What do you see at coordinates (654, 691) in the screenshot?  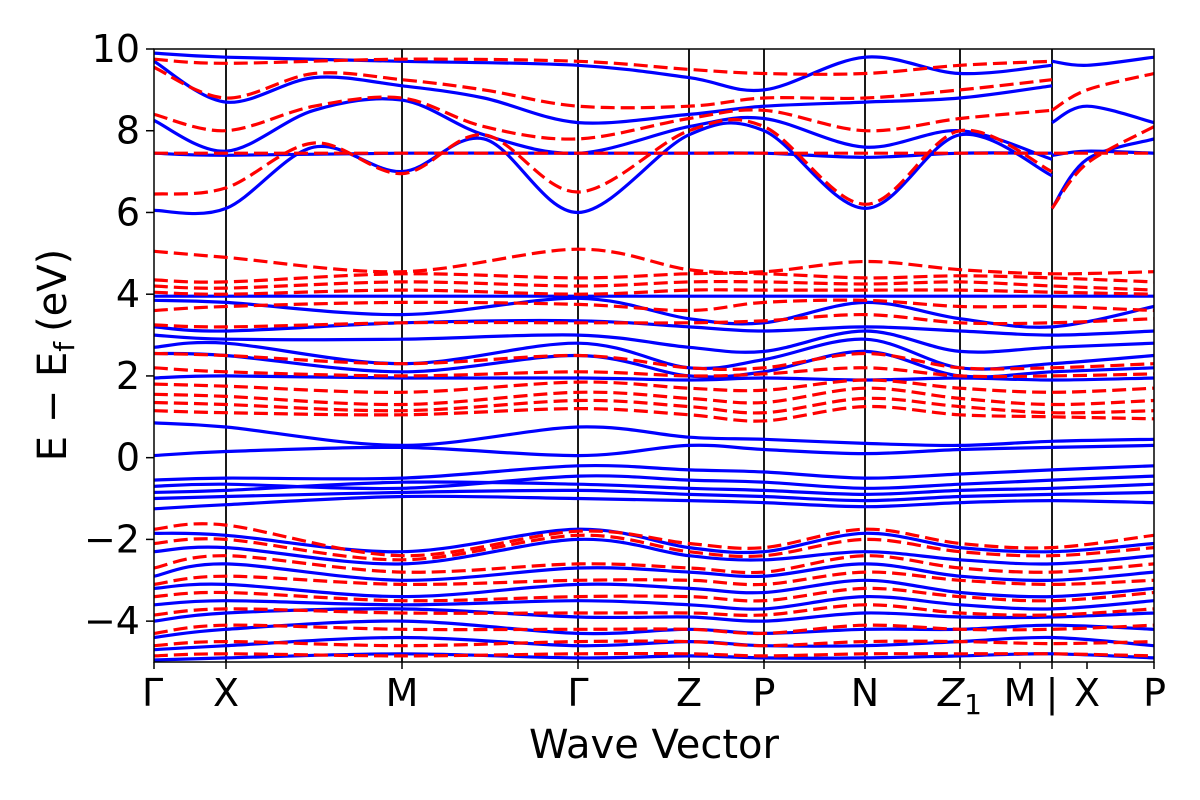 I see `x-axis-ticks: Γ X M Γ Z P N Z1 M | X P` at bounding box center [654, 691].